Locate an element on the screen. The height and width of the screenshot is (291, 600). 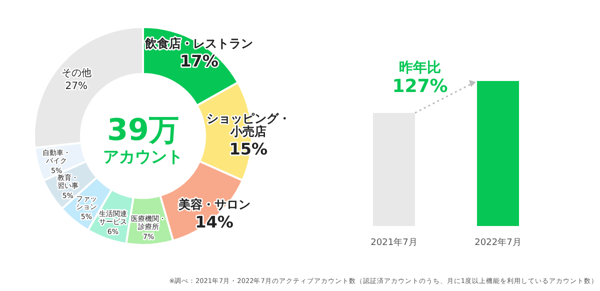
data-label: 14% is located at coordinates (214, 222).